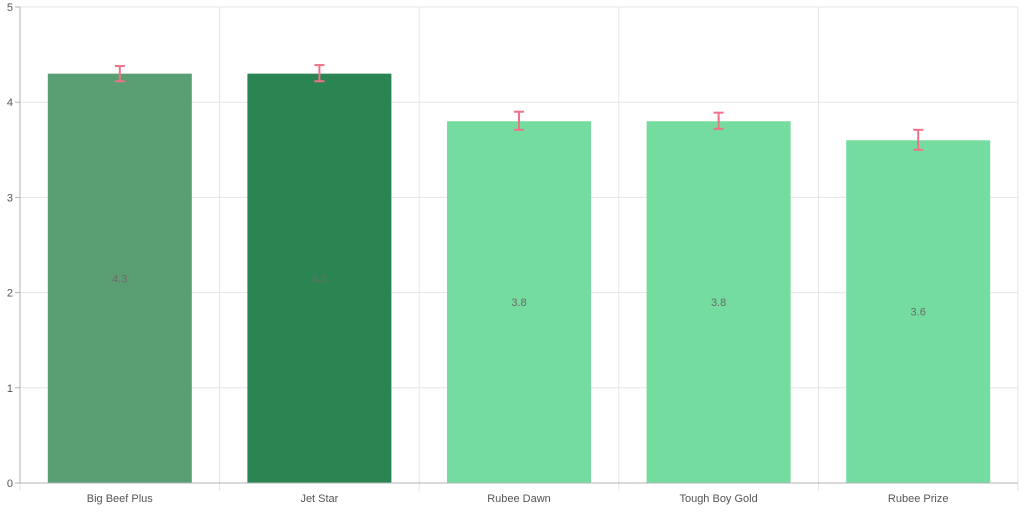 This screenshot has height=512, width=1024. Describe the element at coordinates (718, 499) in the screenshot. I see `x-tick-label: Tough Boy Gold` at that location.